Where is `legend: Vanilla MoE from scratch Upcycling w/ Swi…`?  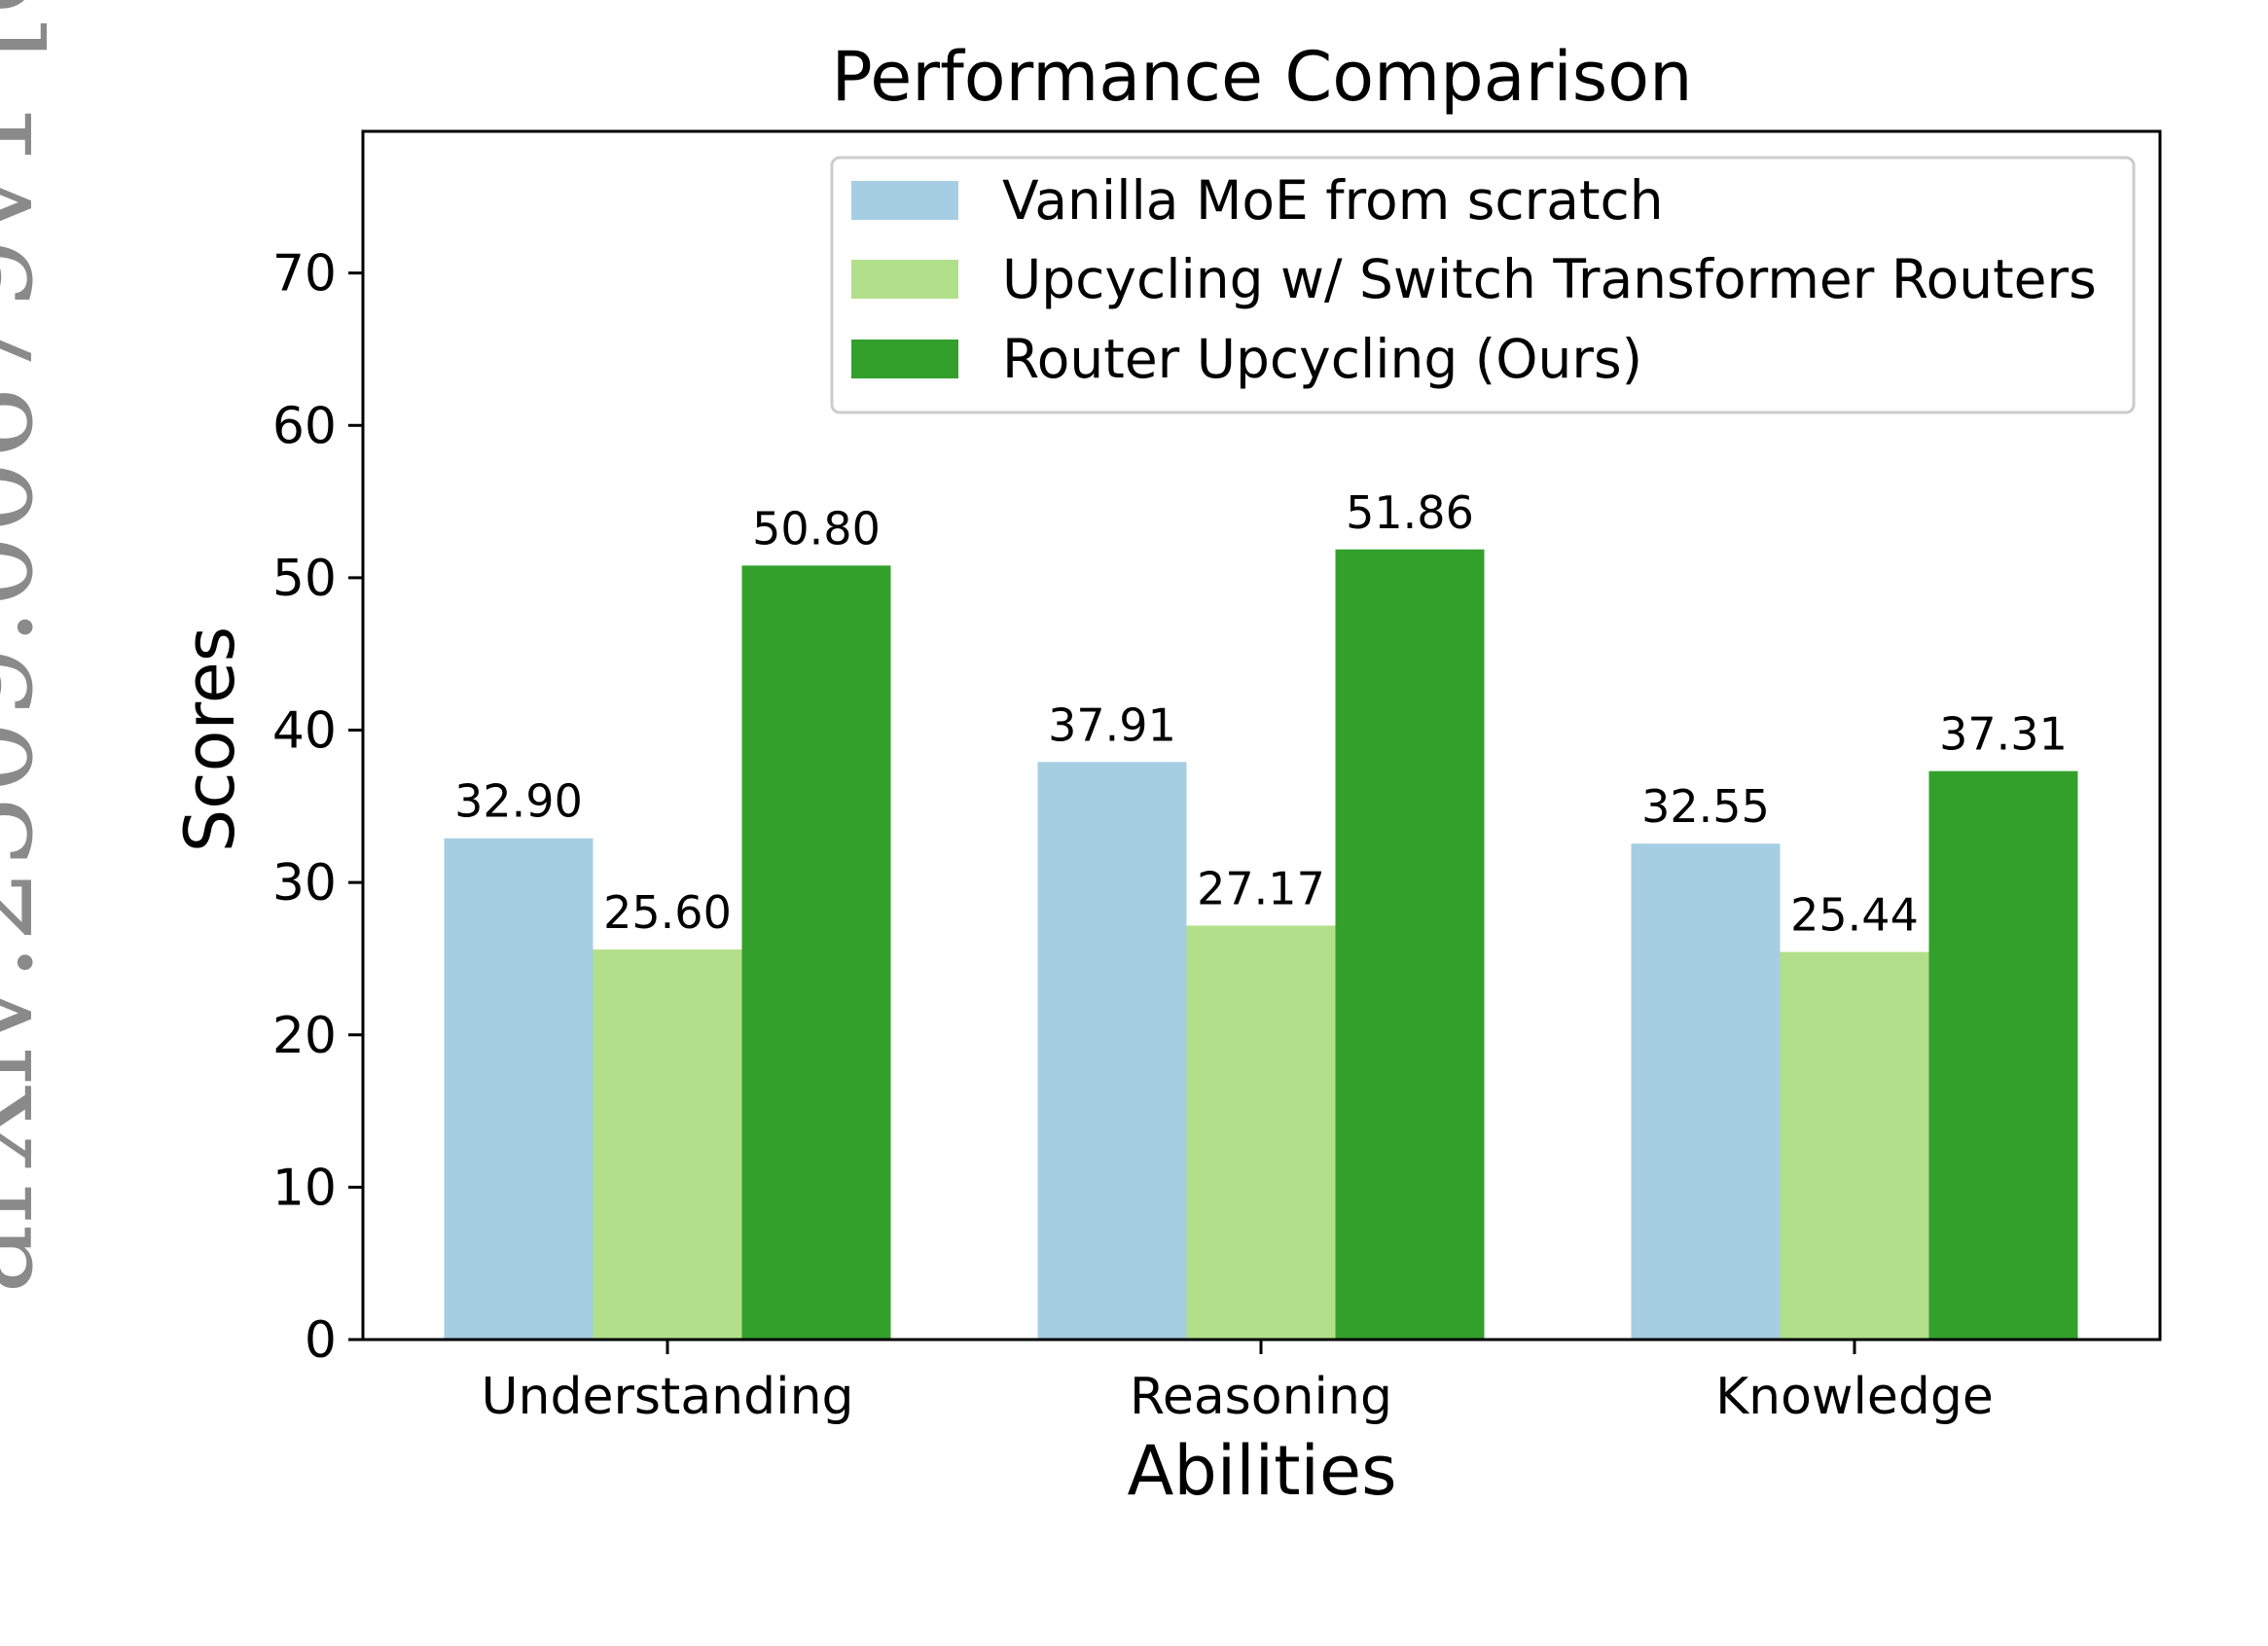
legend: Vanilla MoE from scratch Upcycling w/ Swi… is located at coordinates (1483, 285).